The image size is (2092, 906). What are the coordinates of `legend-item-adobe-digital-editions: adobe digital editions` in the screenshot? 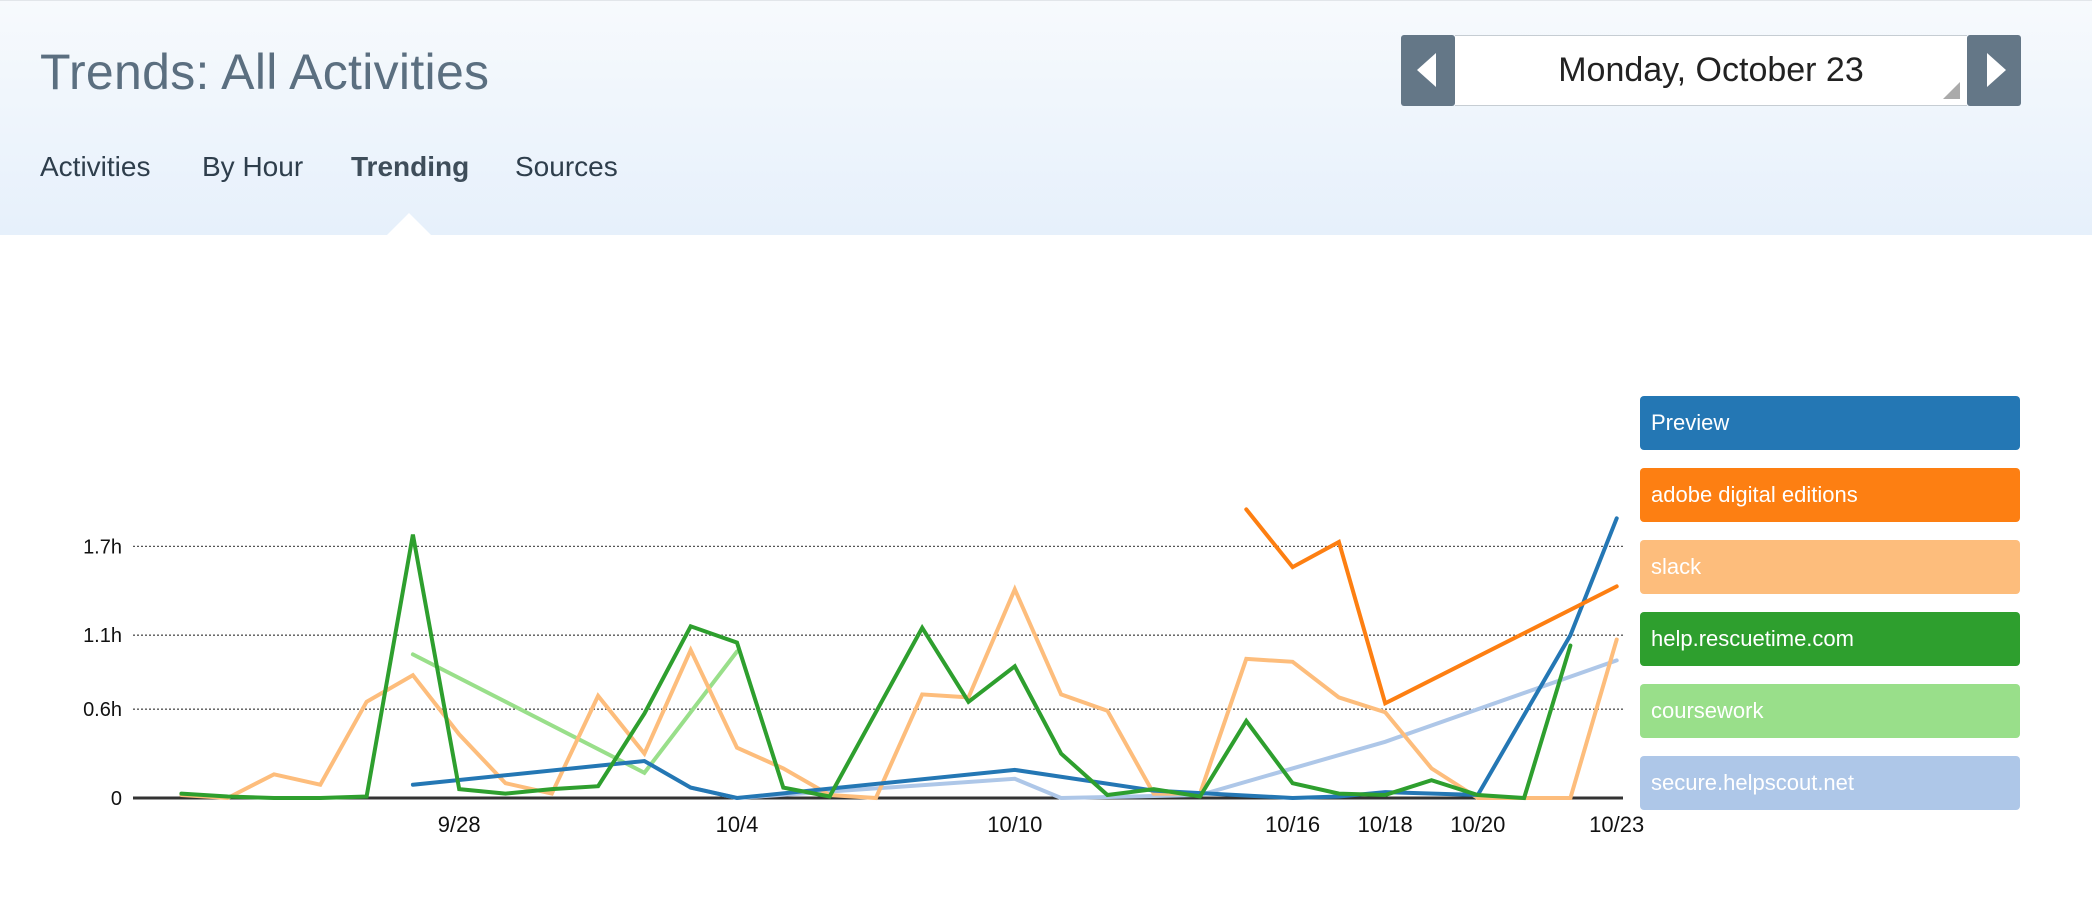 It's located at (1830, 495).